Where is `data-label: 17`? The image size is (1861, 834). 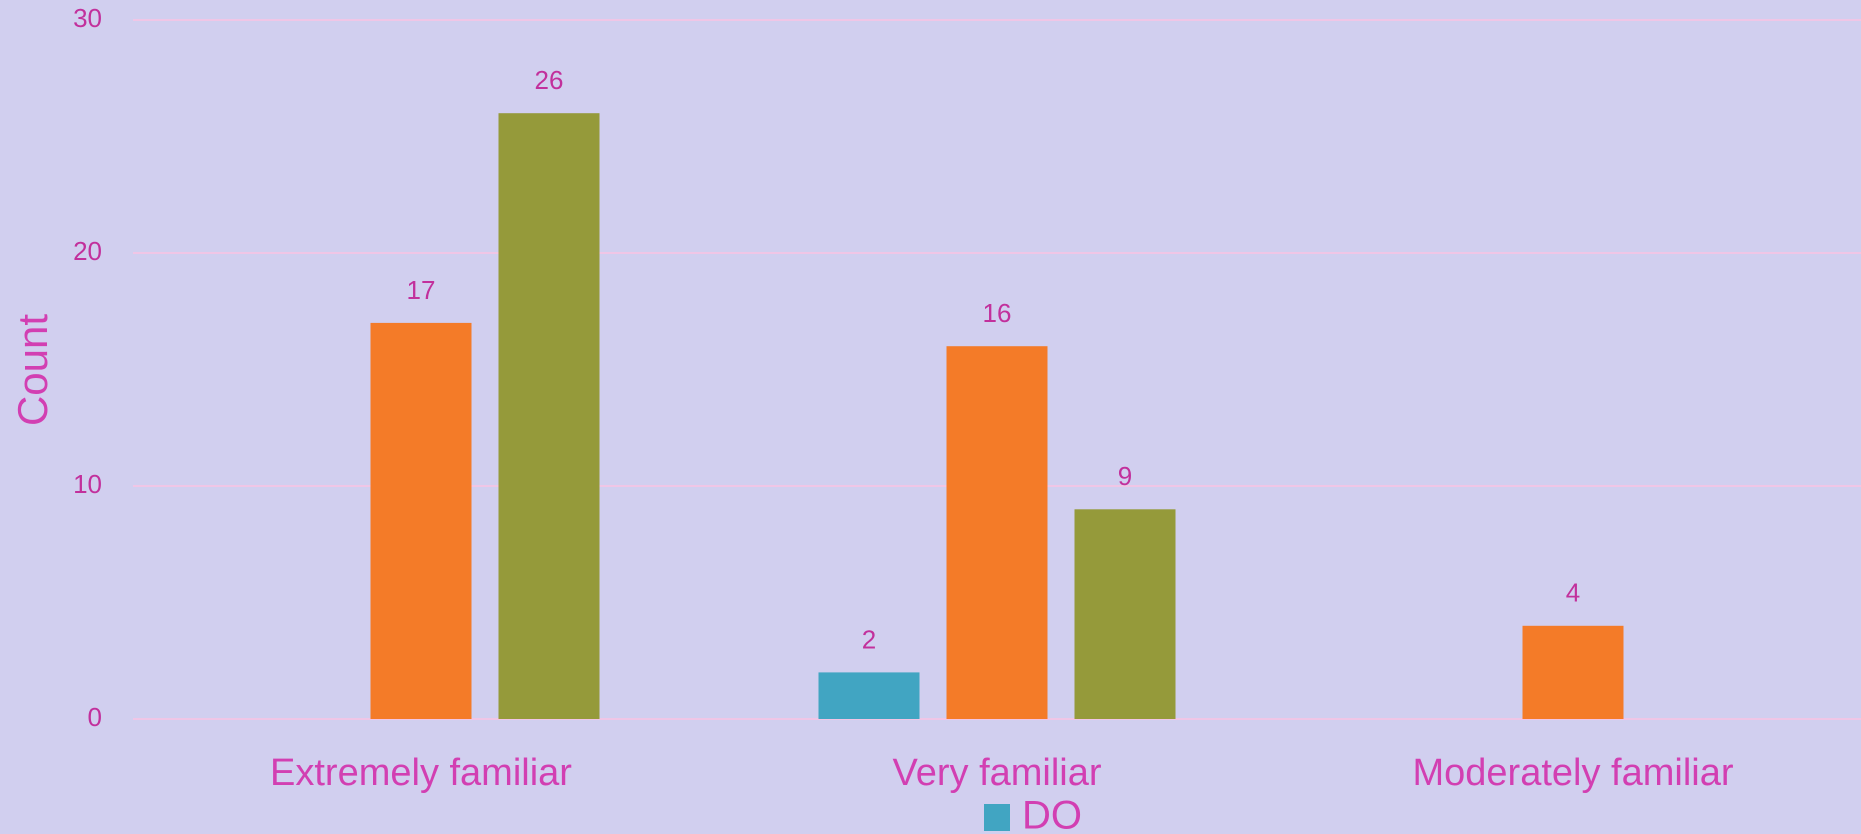 data-label: 17 is located at coordinates (421, 290).